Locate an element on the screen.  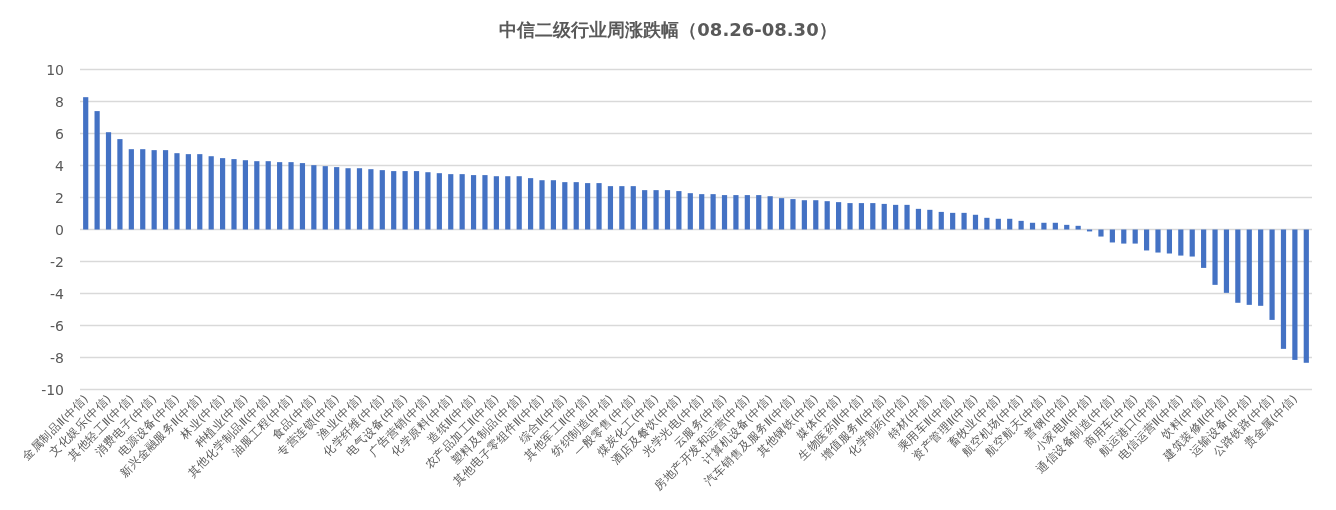
y-tick-label: 6 is located at coordinates (60, 133).